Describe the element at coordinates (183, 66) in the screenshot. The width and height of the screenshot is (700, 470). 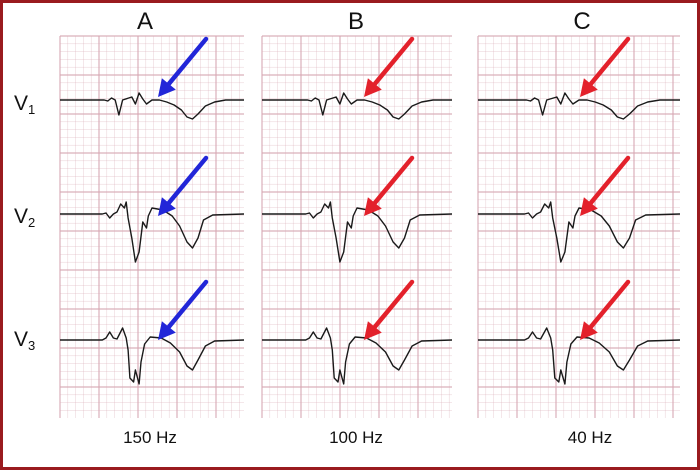
I see `arrow-a-v1` at that location.